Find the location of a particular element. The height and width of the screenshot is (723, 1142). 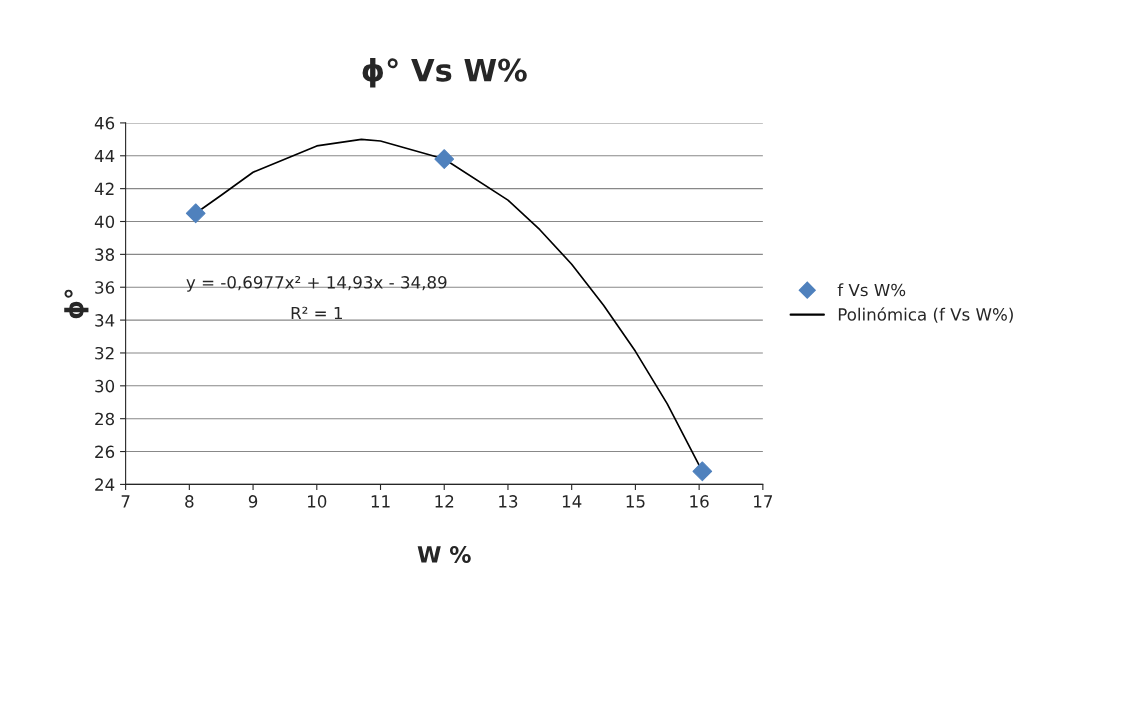

x-tick-label: 13 is located at coordinates (508, 501).